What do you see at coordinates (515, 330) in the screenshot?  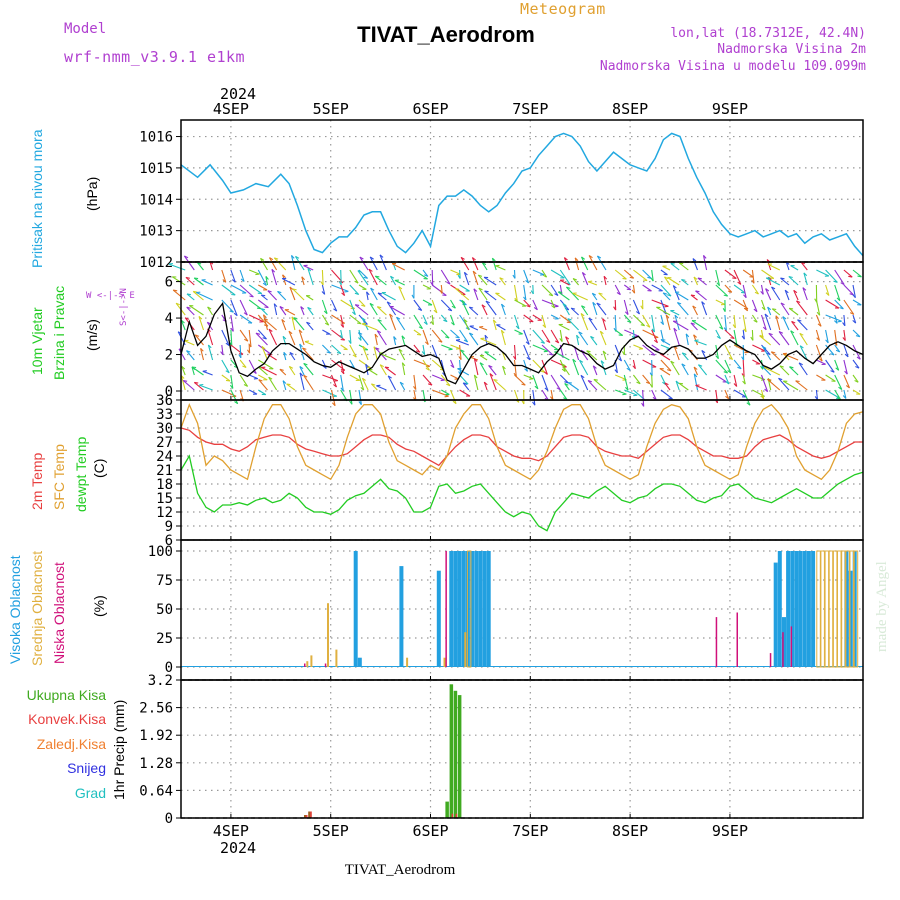 I see `wind-vector-field` at bounding box center [515, 330].